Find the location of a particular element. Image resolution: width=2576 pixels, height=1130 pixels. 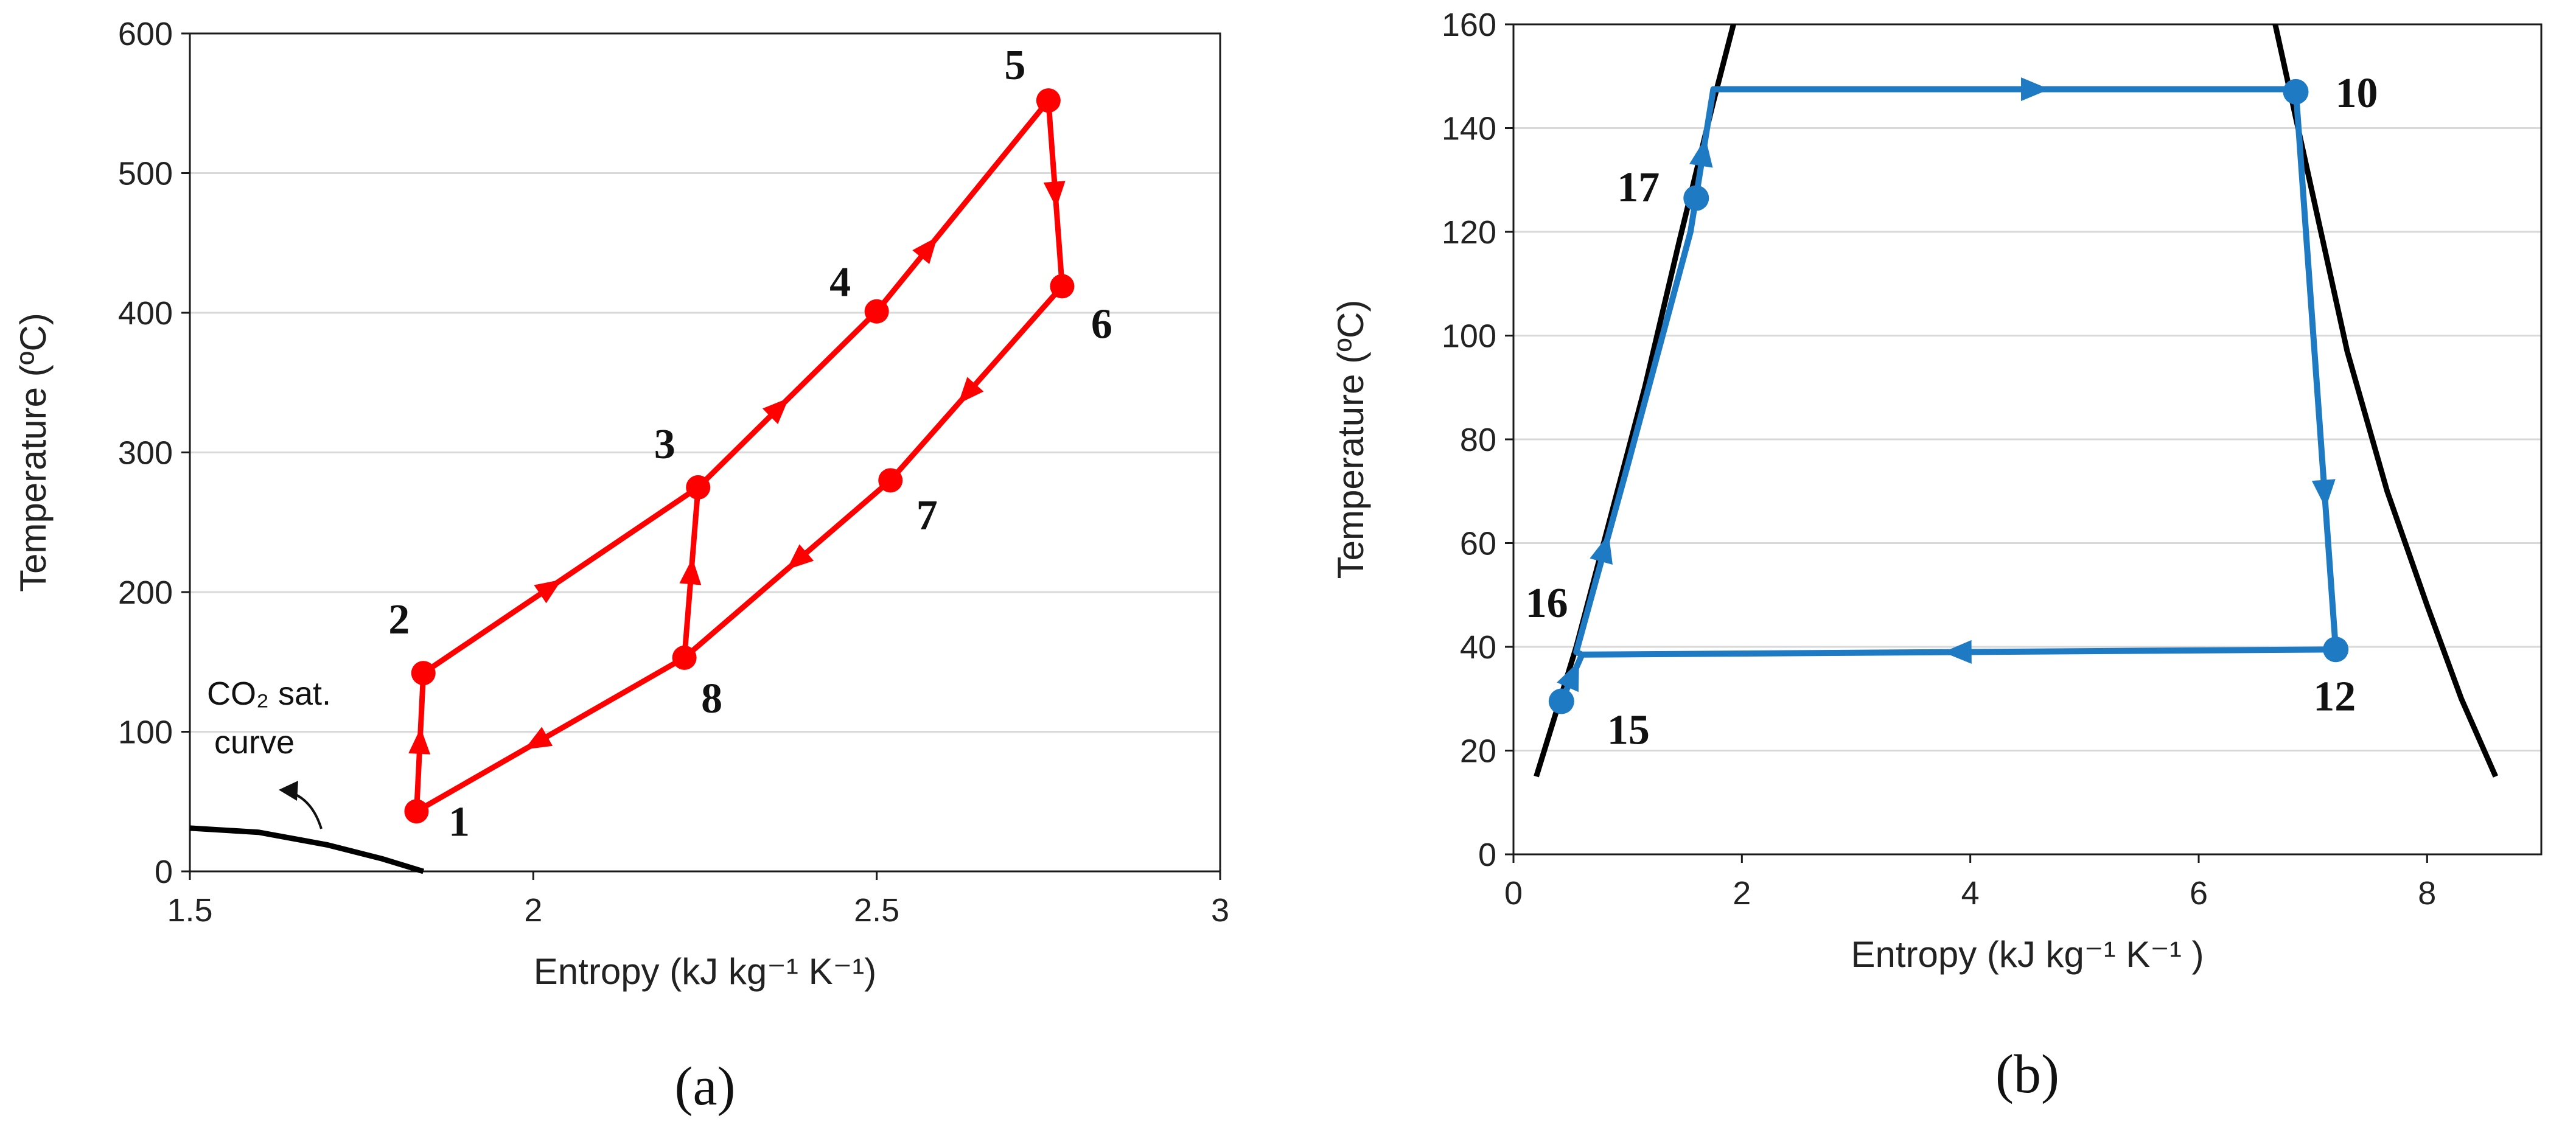

cycle-a-closing-segment is located at coordinates (550, 734).